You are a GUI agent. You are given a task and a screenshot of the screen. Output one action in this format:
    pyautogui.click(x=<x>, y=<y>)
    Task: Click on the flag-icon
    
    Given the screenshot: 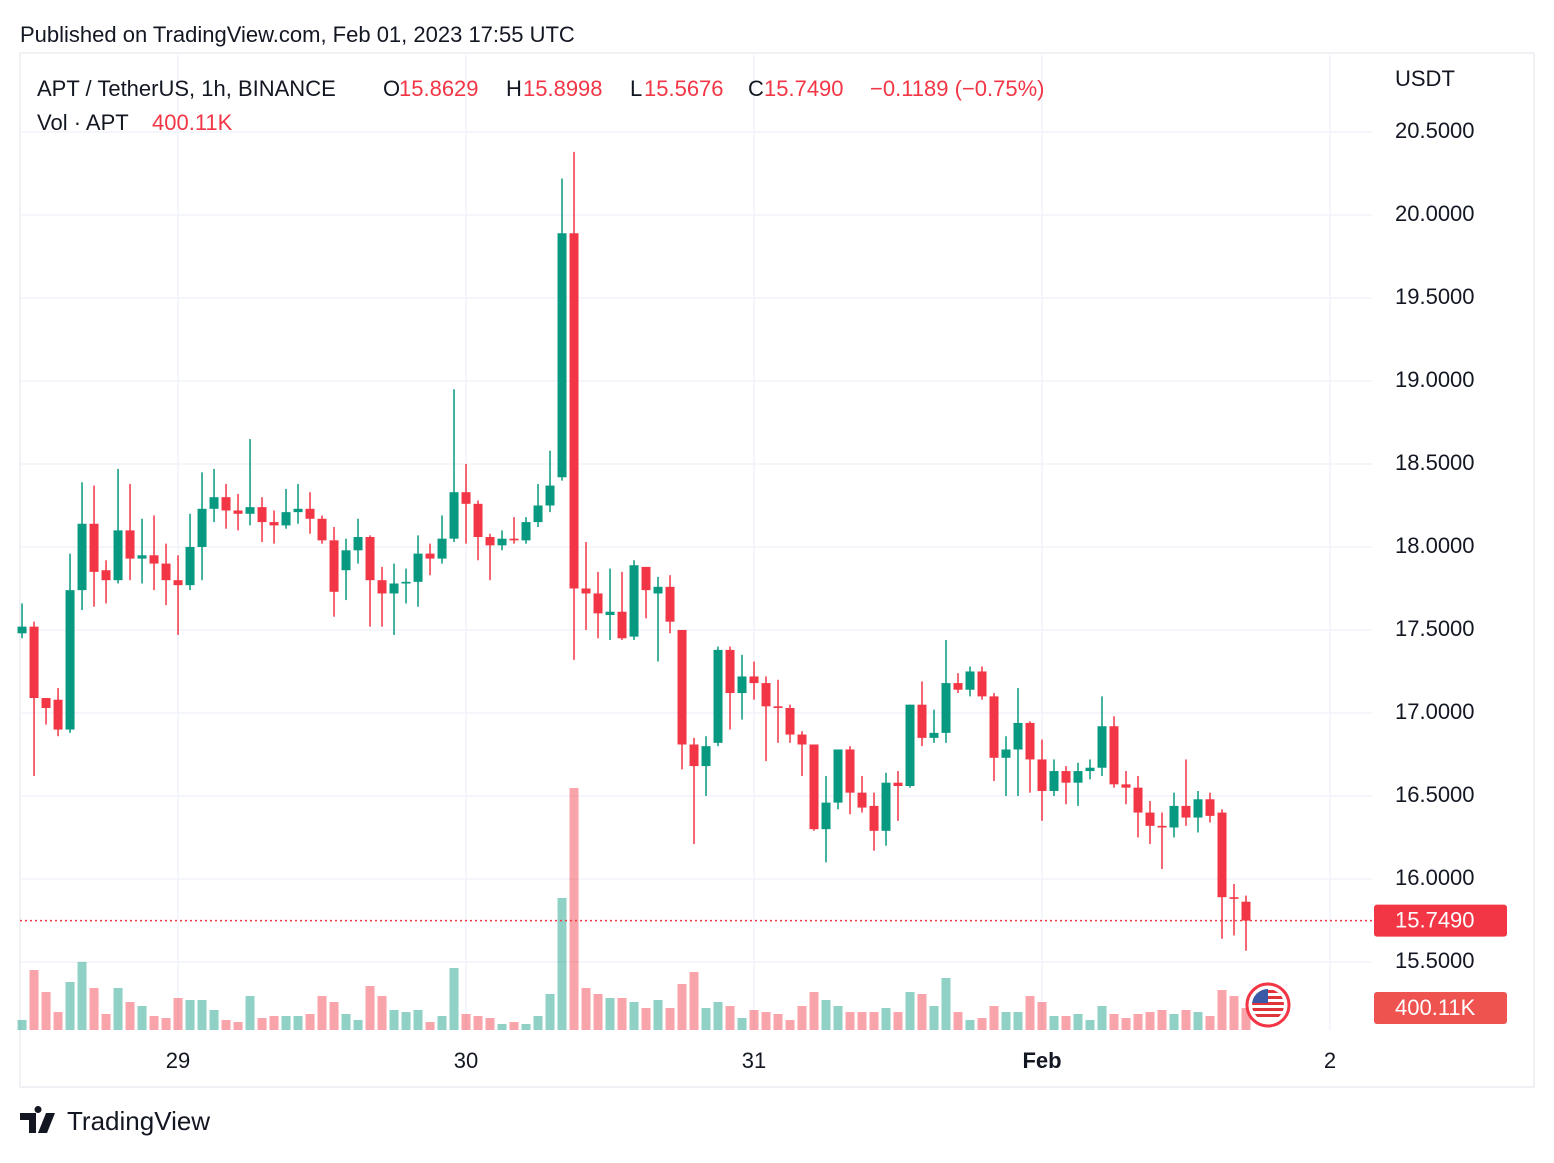 What is the action you would take?
    pyautogui.click(x=1268, y=1005)
    